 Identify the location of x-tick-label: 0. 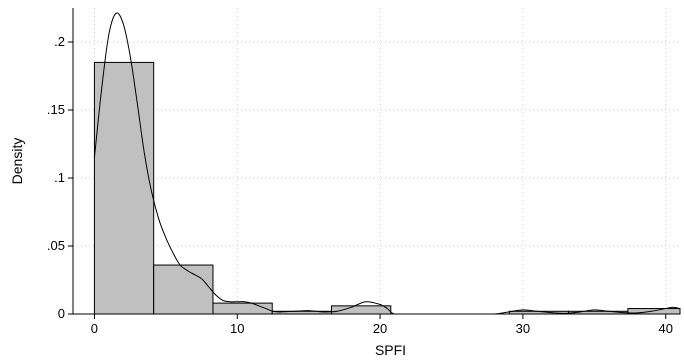
(94, 328).